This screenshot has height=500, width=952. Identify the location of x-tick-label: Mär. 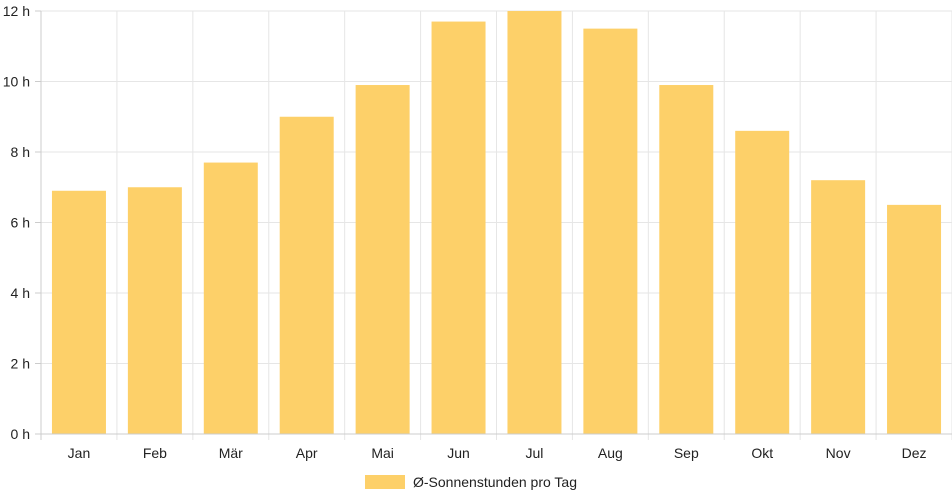
(231, 453).